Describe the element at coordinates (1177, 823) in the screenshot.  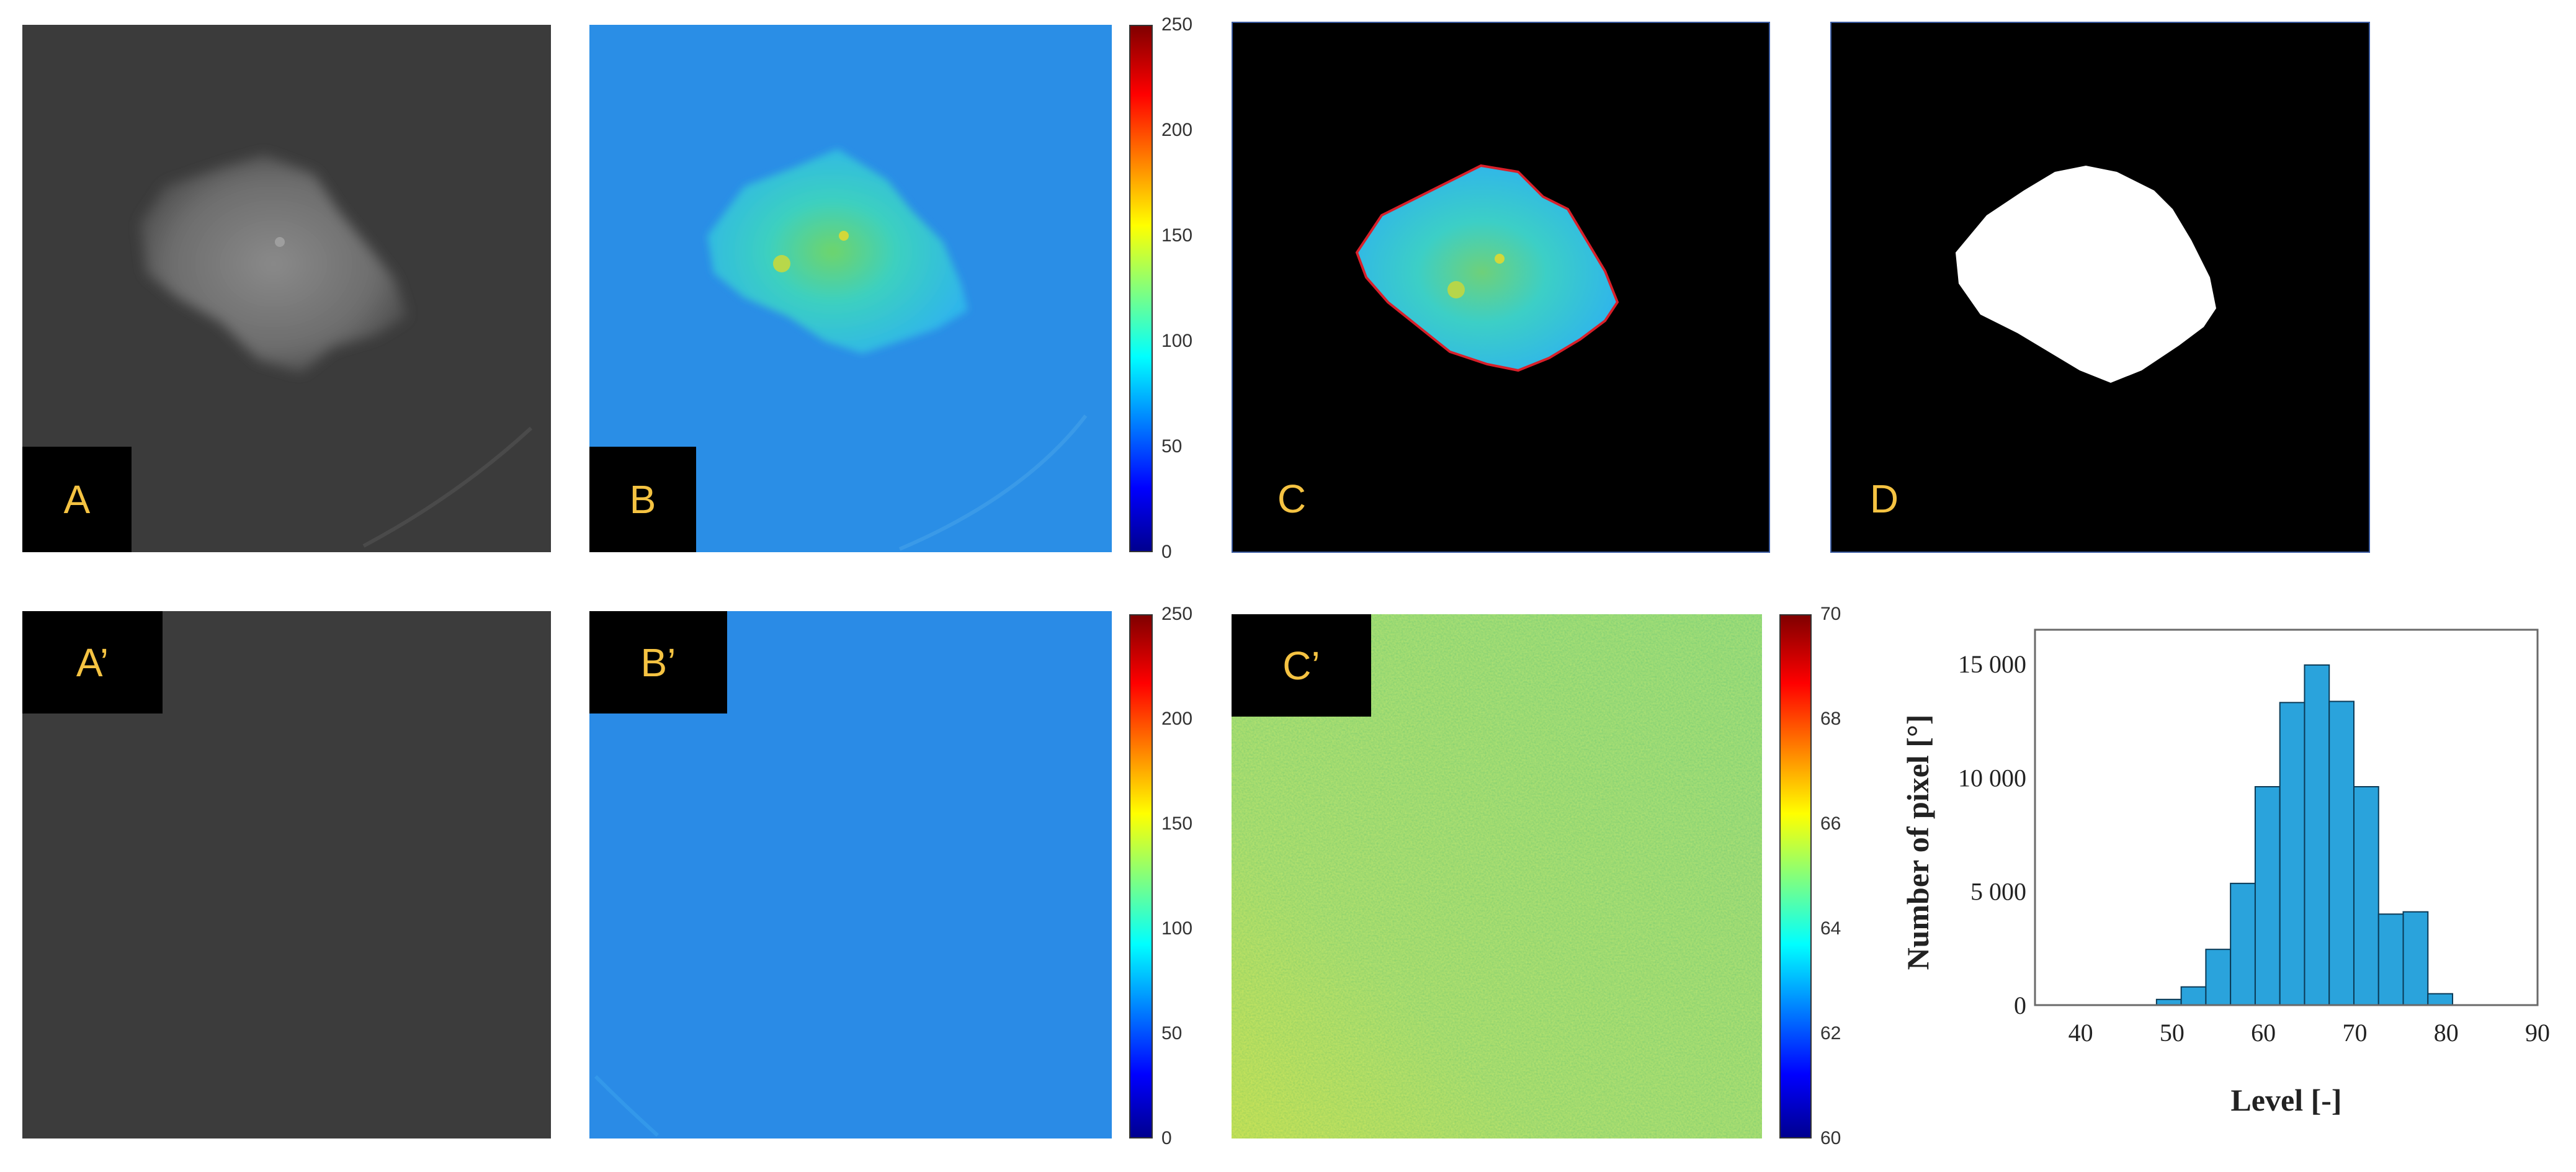
I see `colorbar-b-prime-tick: 150` at that location.